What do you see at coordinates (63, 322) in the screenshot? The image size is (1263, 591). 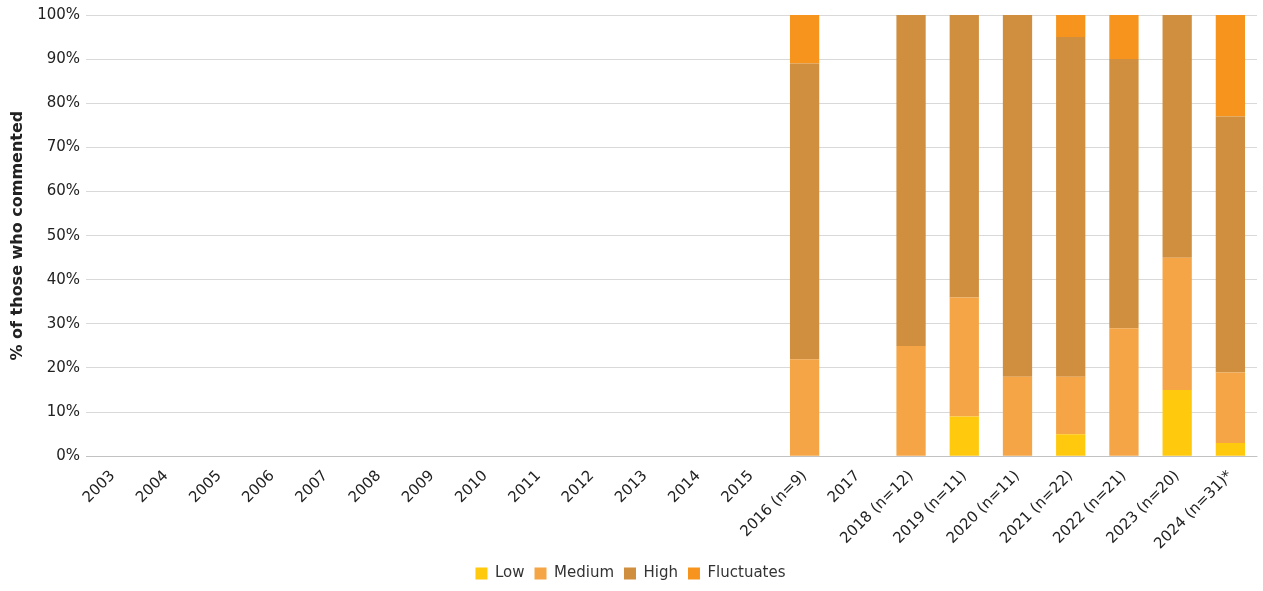 I see `y-tick-label: 30%` at bounding box center [63, 322].